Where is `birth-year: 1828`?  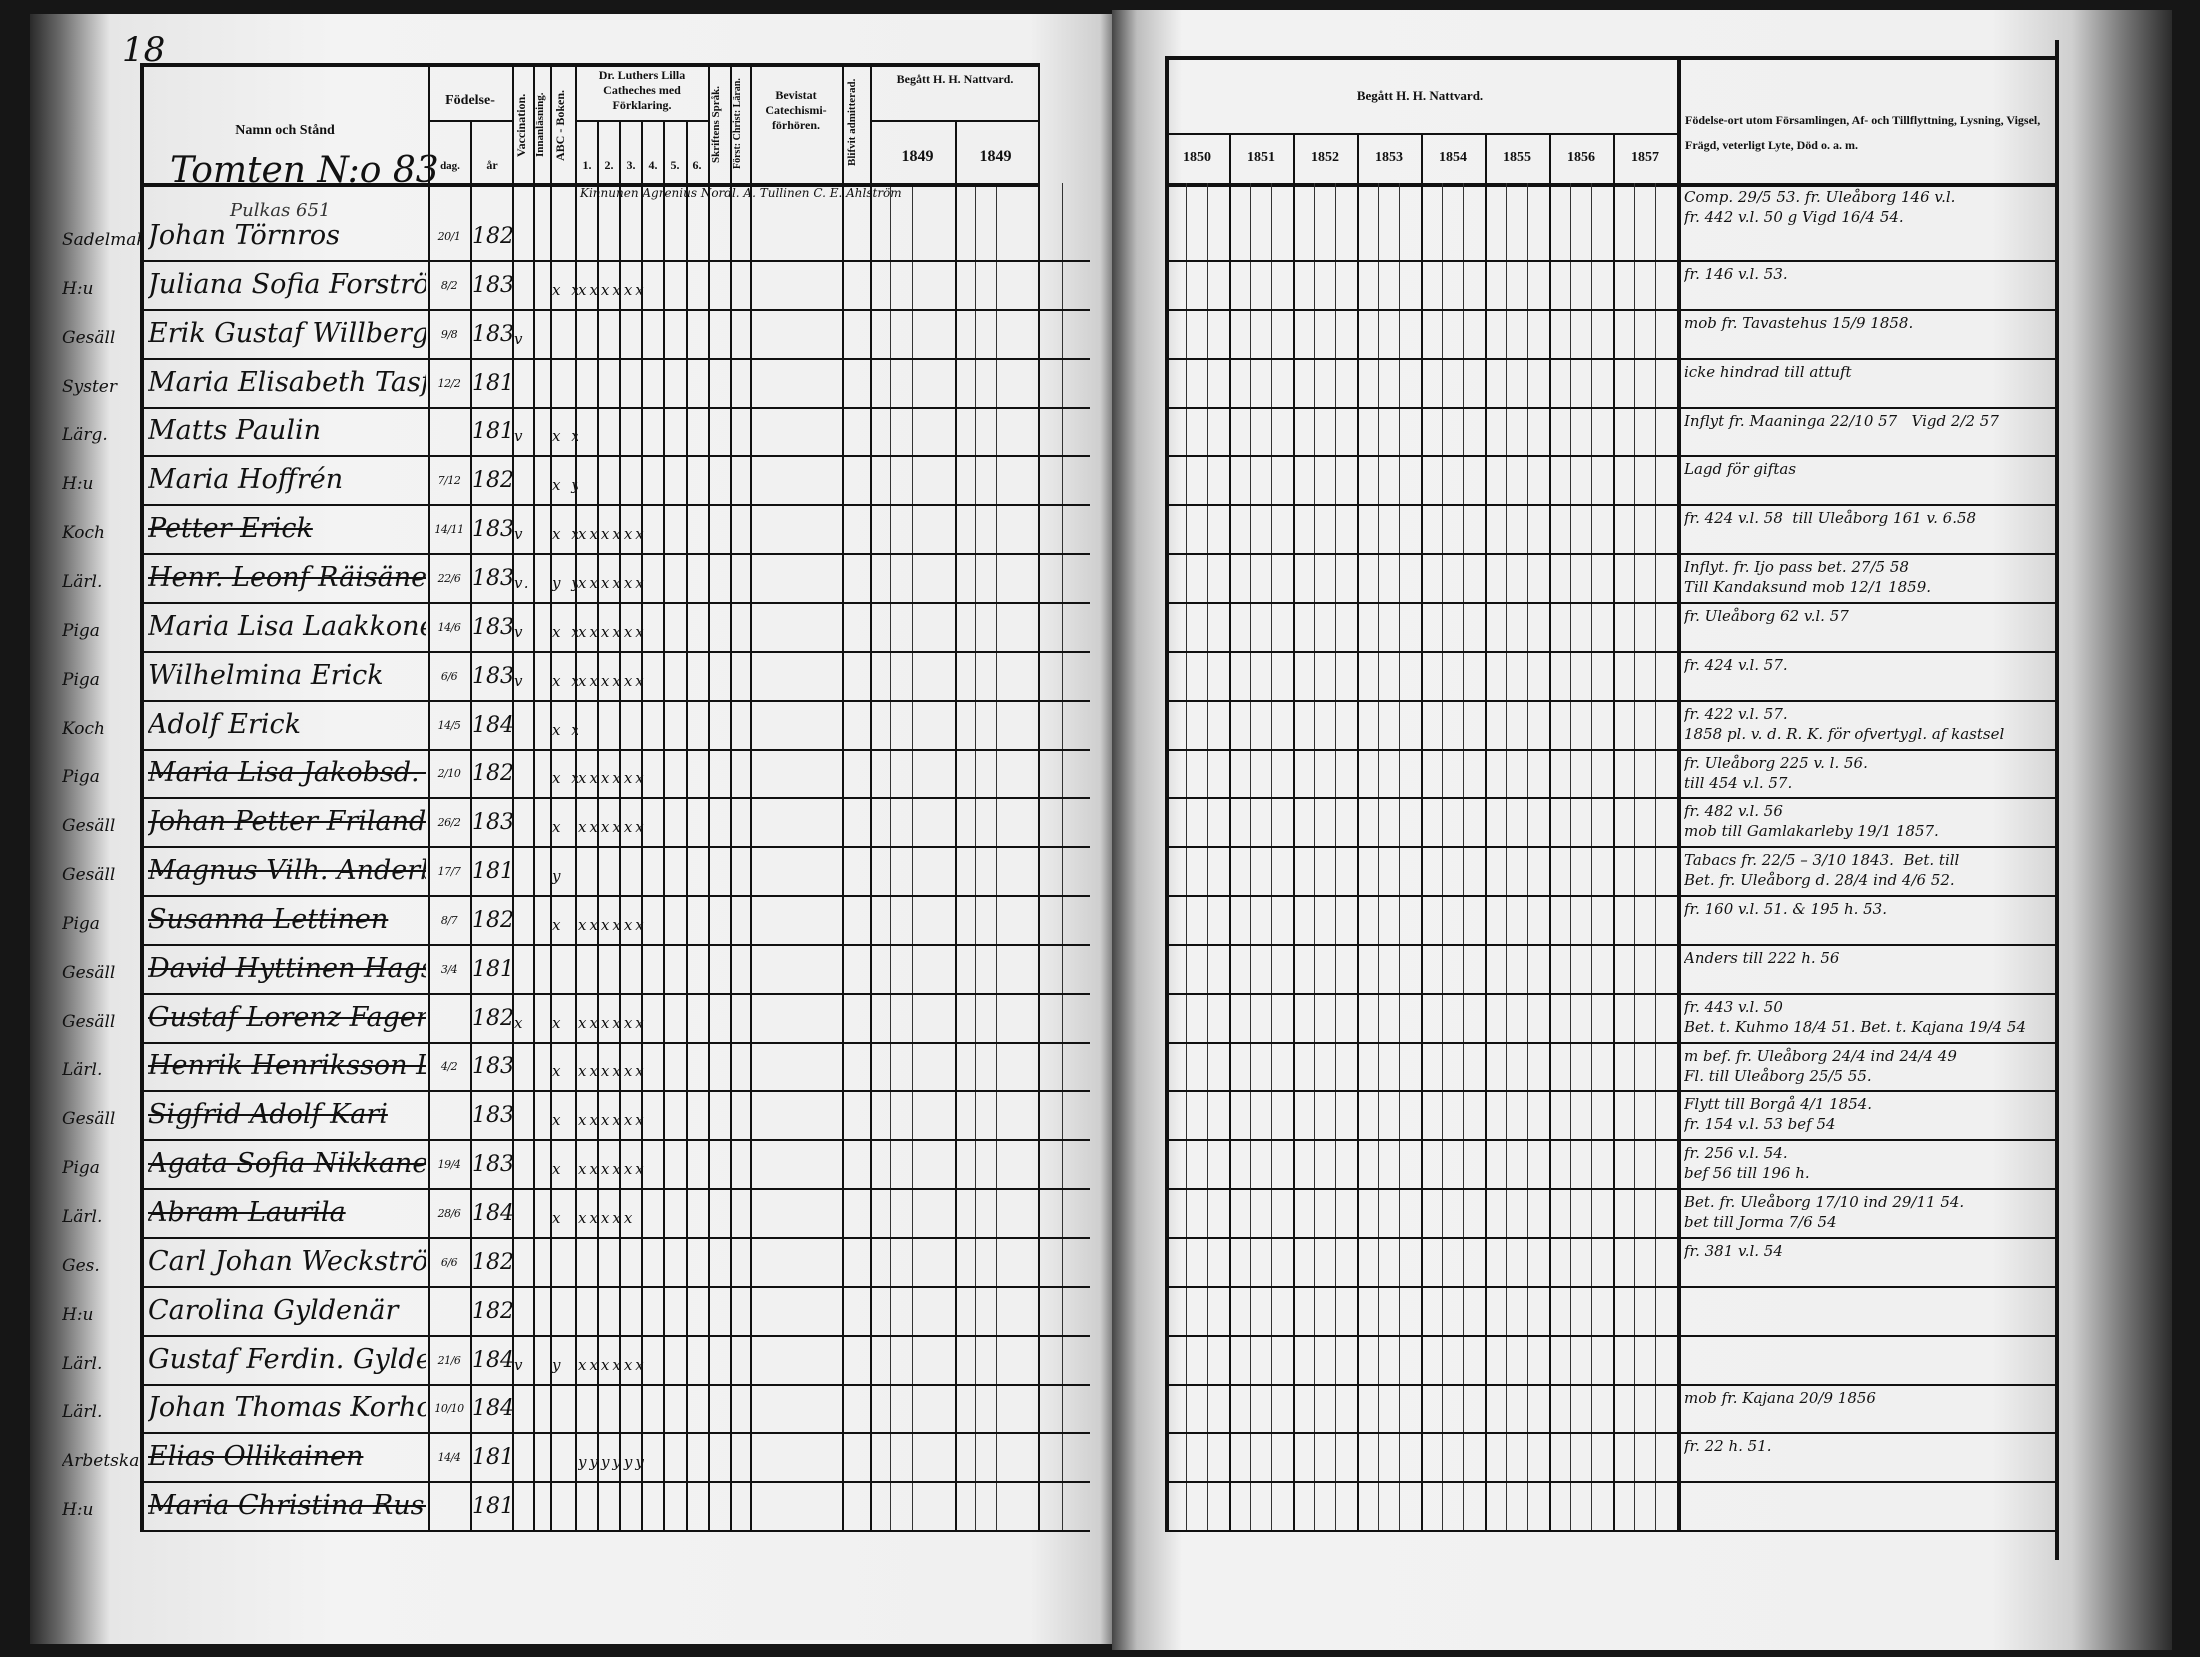 birth-year: 1828 is located at coordinates (493, 920).